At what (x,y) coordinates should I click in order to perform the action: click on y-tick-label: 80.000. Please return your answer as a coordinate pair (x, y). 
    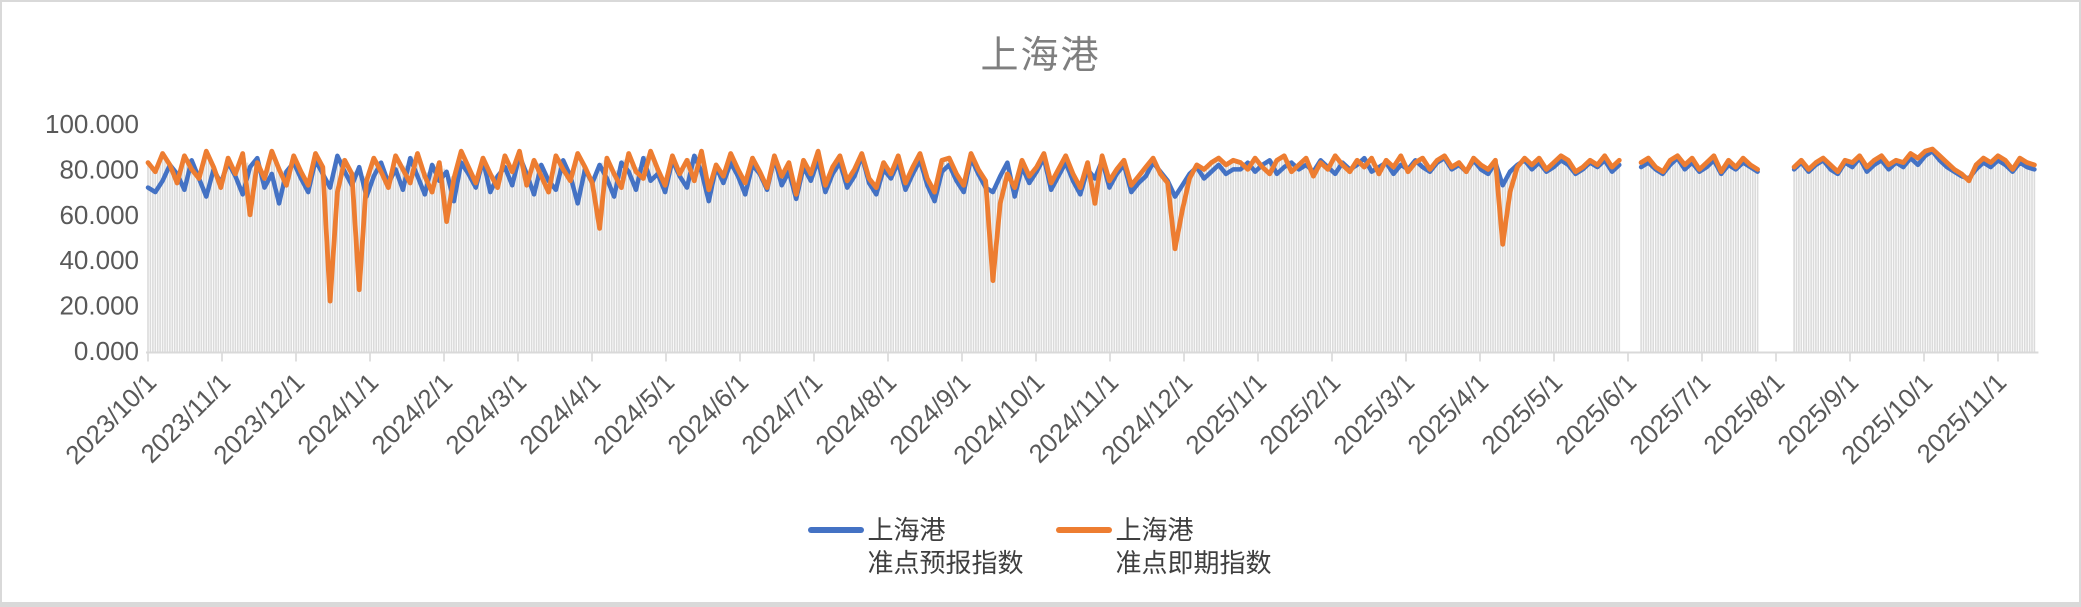
    Looking at the image, I should click on (99, 169).